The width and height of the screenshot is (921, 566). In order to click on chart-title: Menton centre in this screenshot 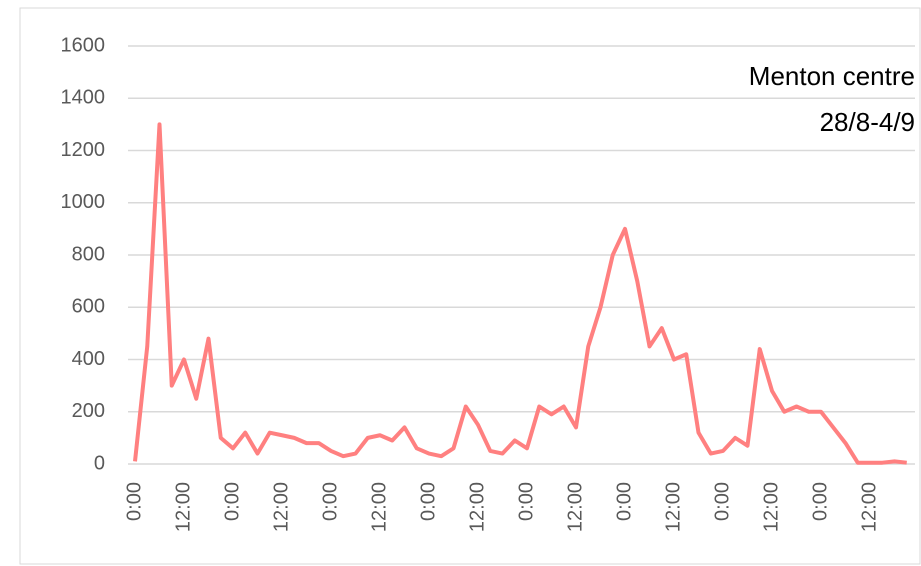, I will do `click(832, 76)`.